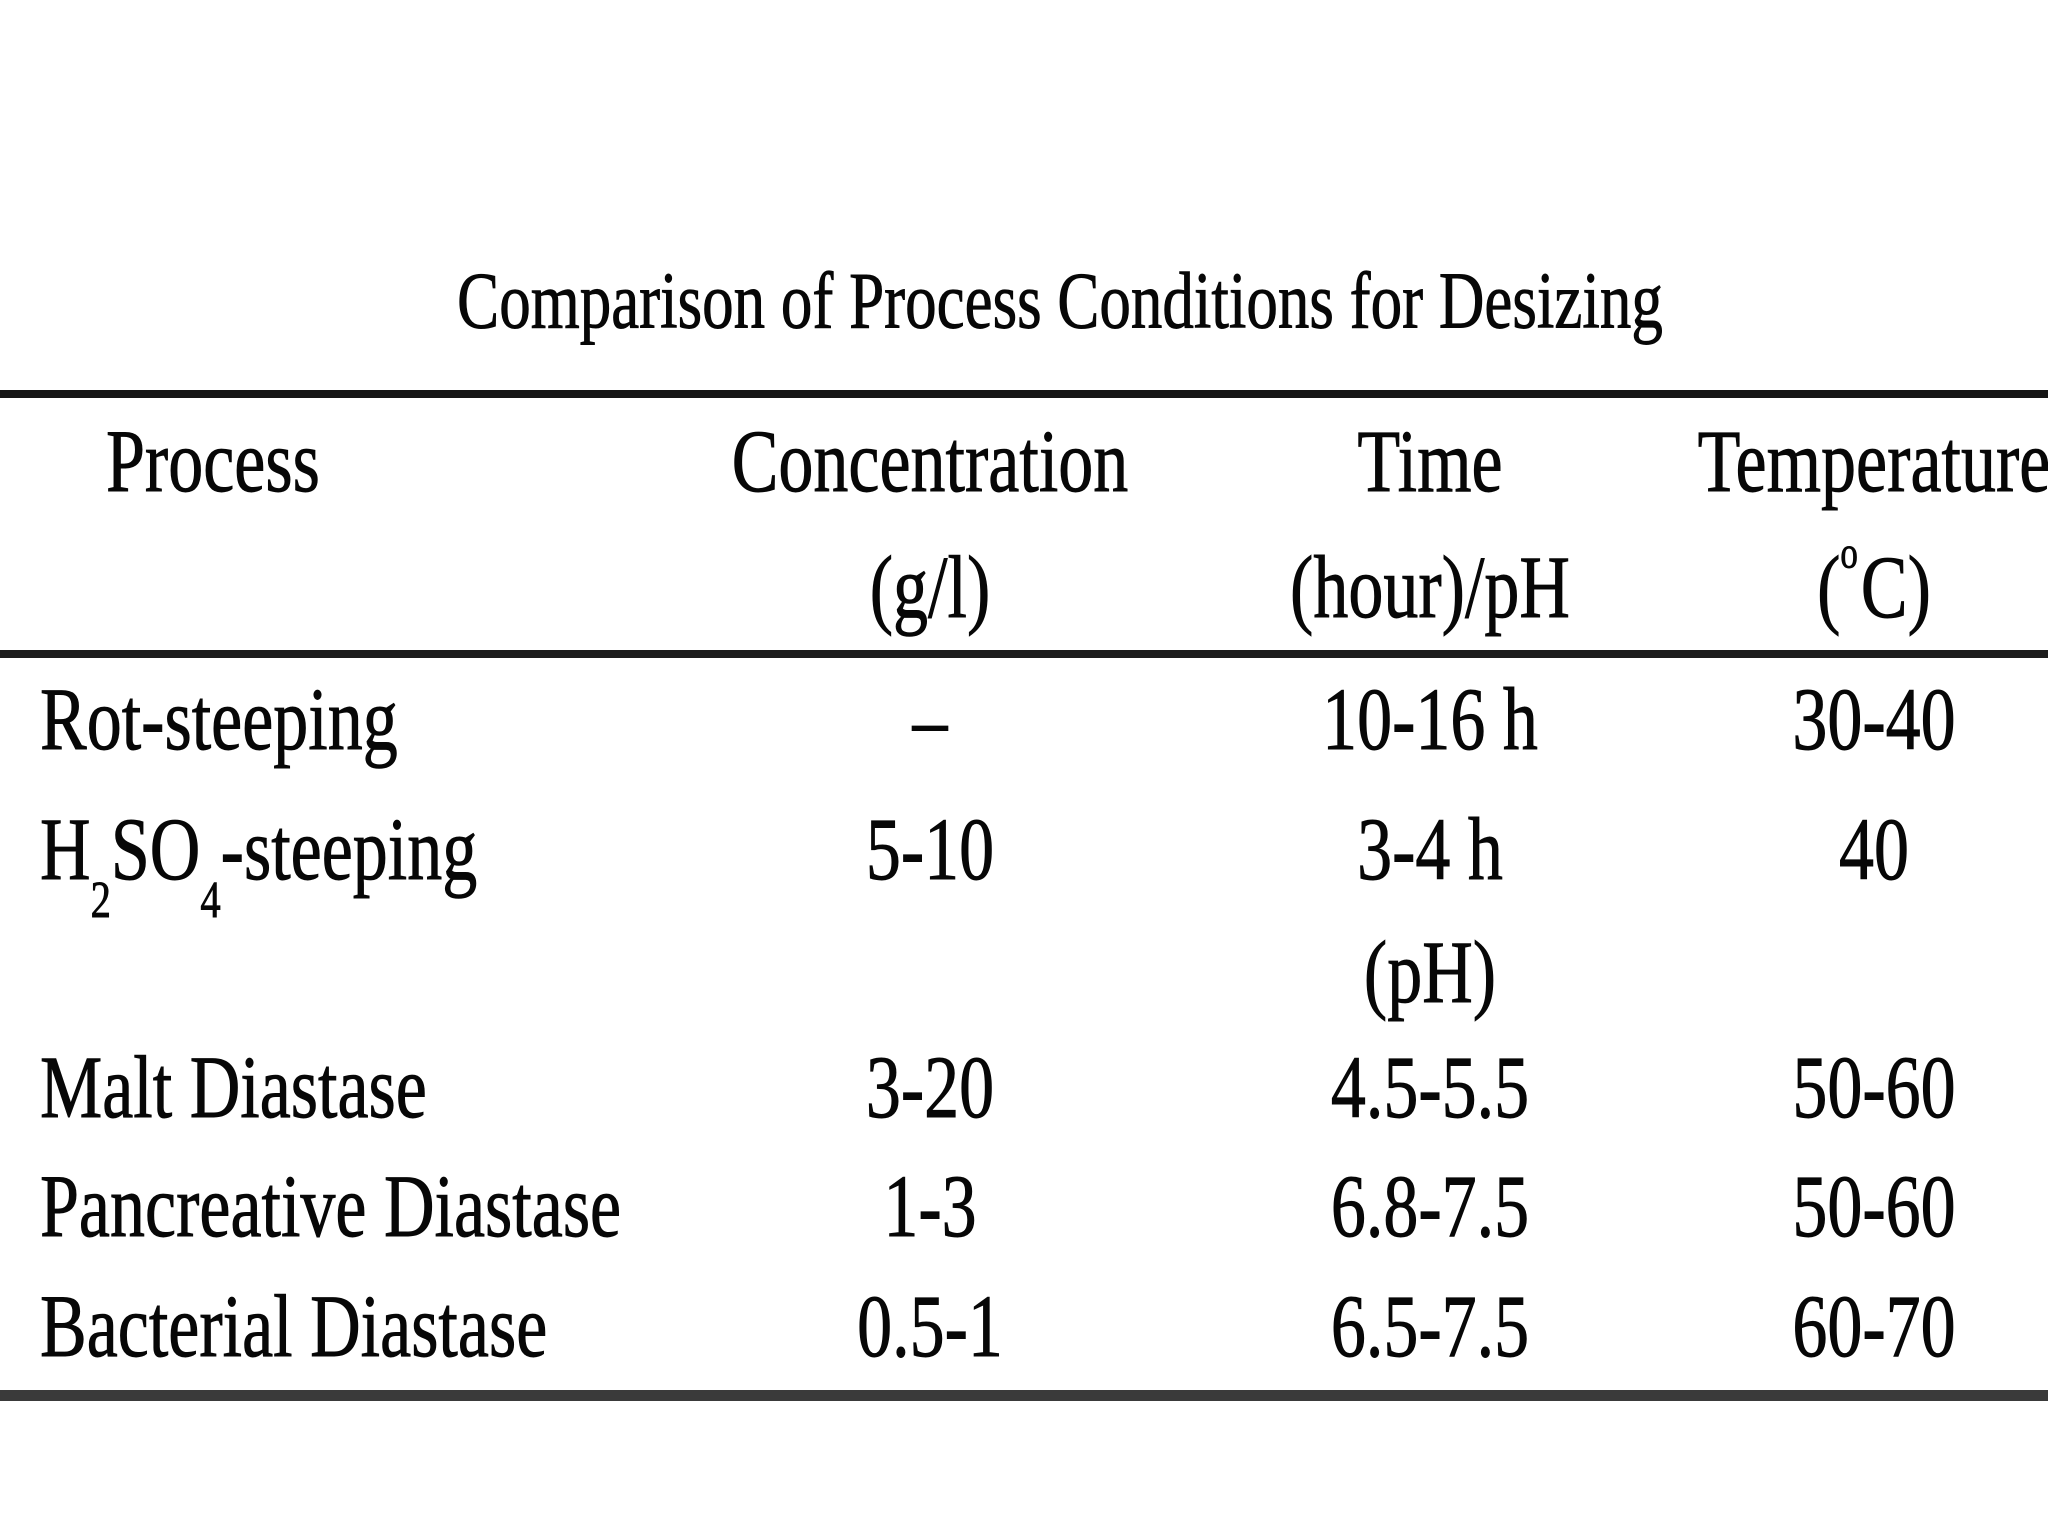  What do you see at coordinates (1024, 1090) in the screenshot?
I see `table-row: Malt Diastase 3-20 4.5-5.5 50-60` at bounding box center [1024, 1090].